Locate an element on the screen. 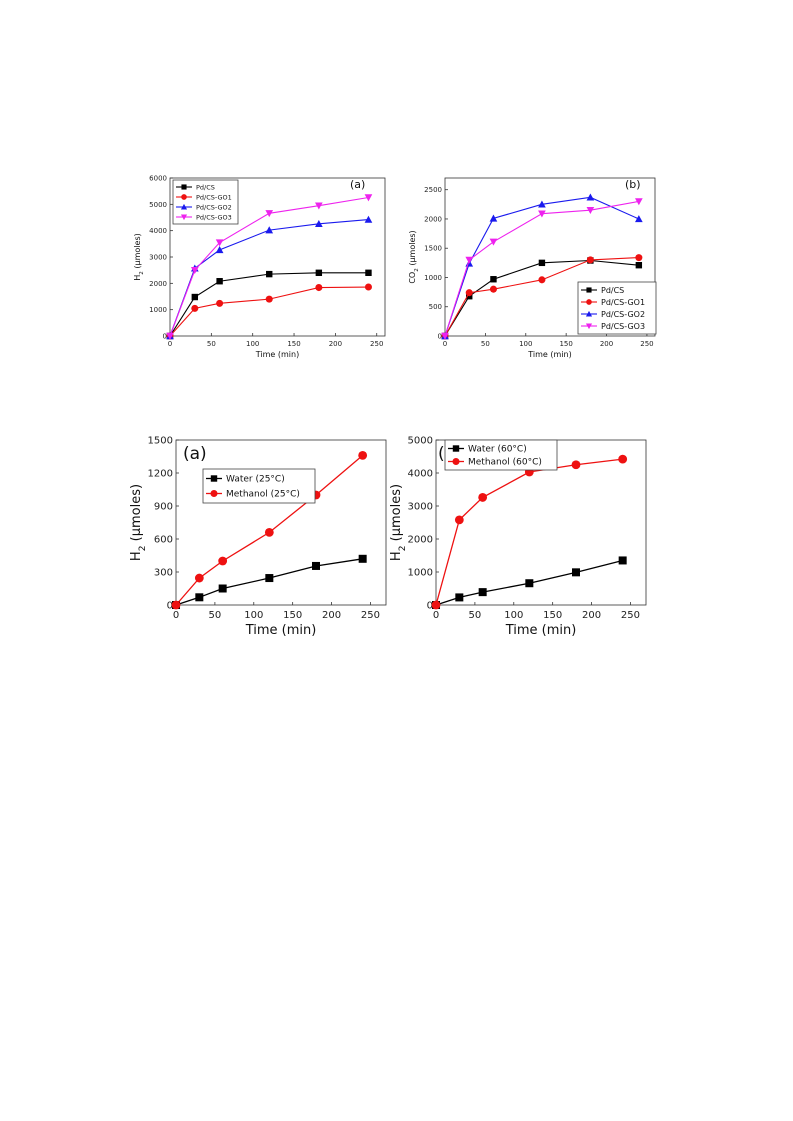 The width and height of the screenshot is (793, 1121). legend-label: Pd/CS-GO2 is located at coordinates (623, 314).